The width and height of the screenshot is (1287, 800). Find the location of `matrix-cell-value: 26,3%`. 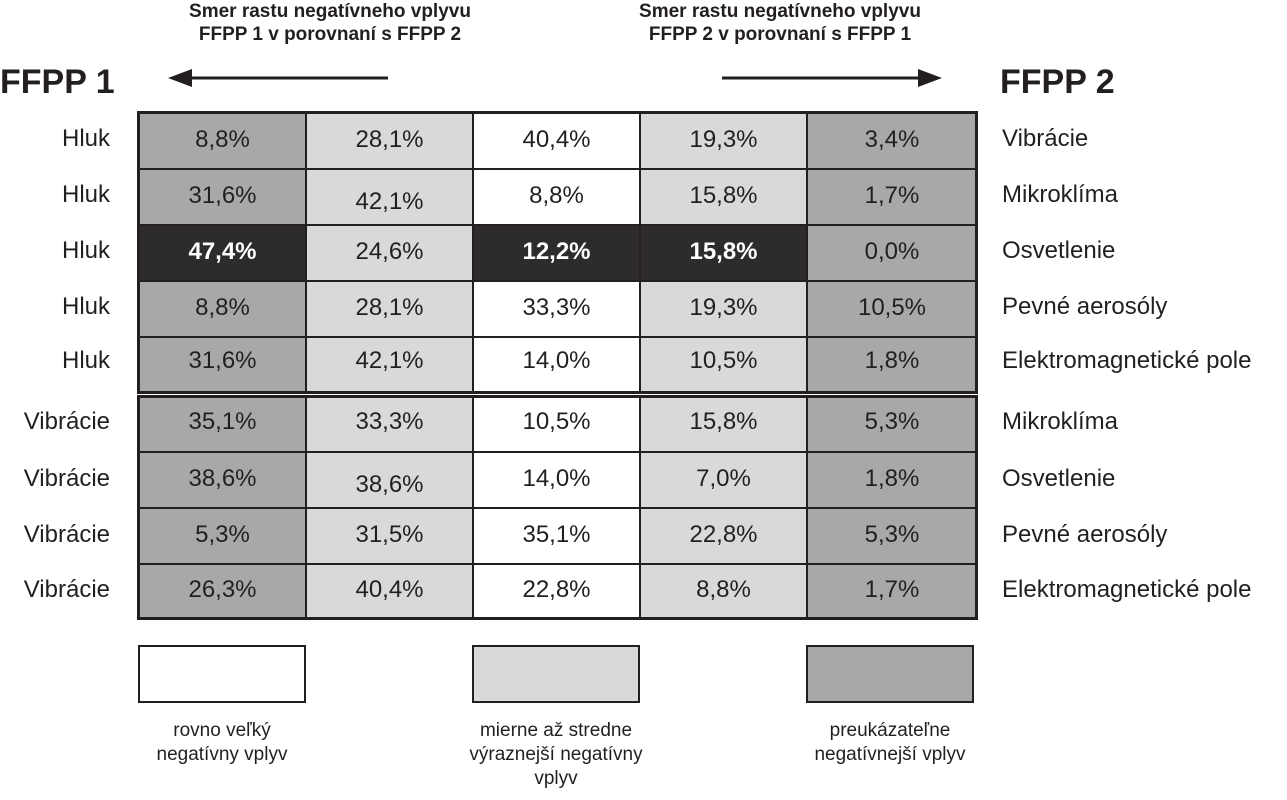

matrix-cell-value: 26,3% is located at coordinates (222, 589).